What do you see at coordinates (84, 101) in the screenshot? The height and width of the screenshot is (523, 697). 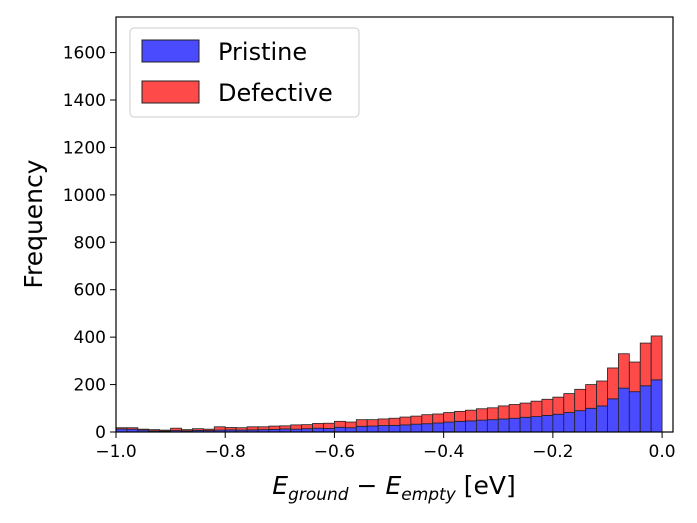 I see `y-tick-label: 1400` at bounding box center [84, 101].